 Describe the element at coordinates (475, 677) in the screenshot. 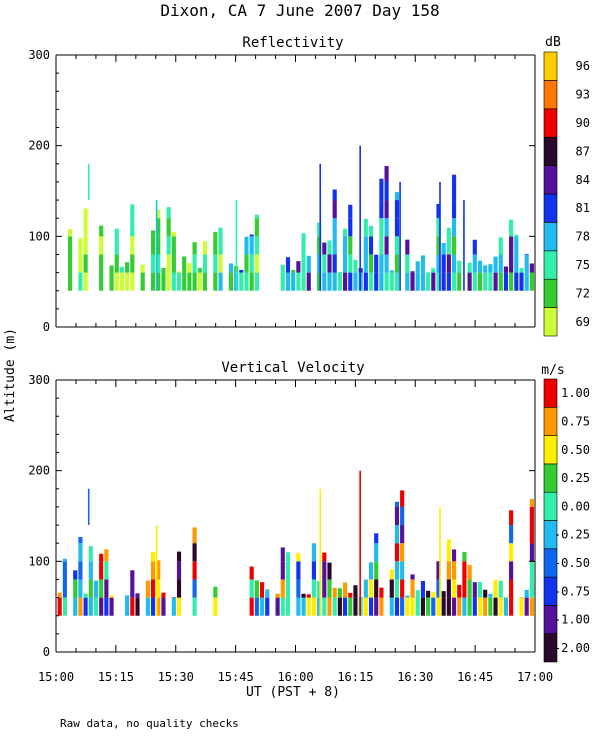

I see `x-tick-label: 16:45` at that location.